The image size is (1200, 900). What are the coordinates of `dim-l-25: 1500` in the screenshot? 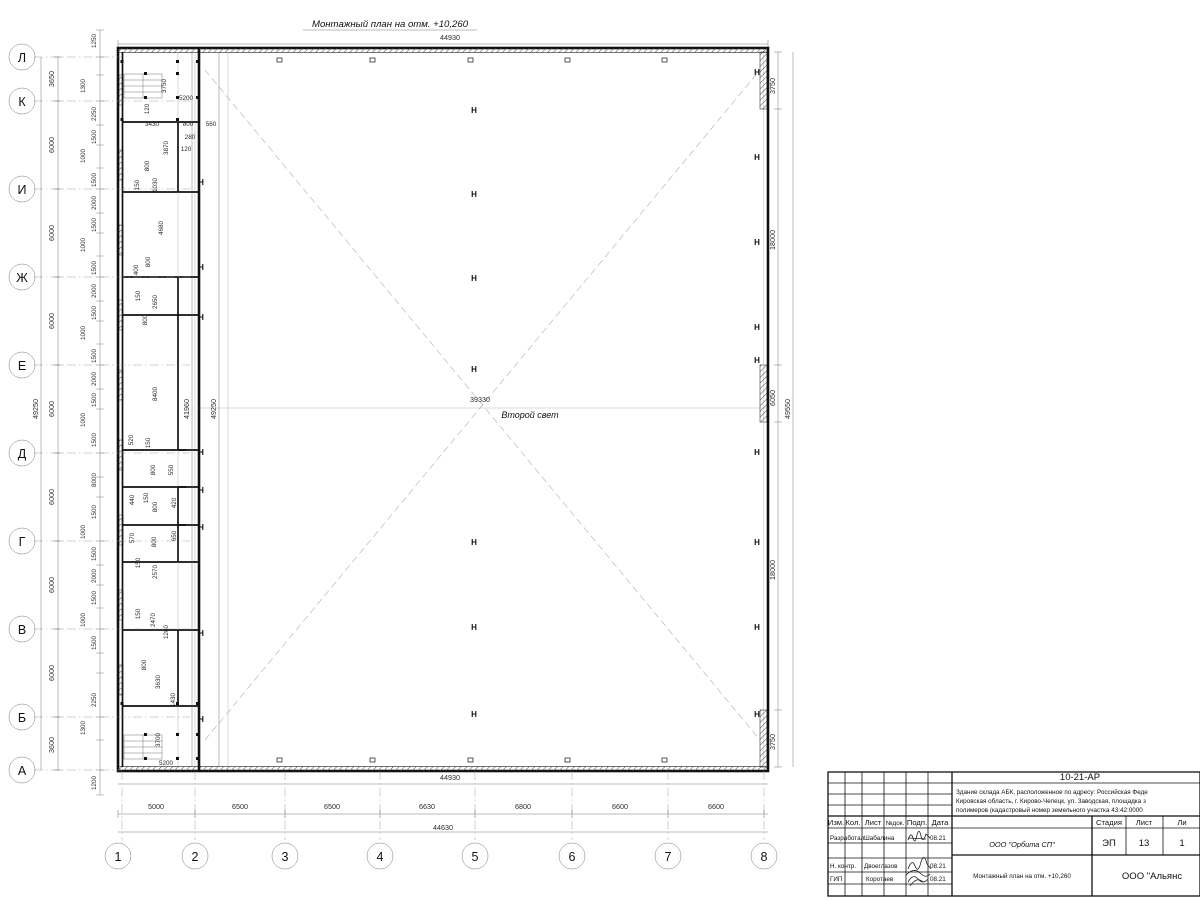 It's located at (94, 643).